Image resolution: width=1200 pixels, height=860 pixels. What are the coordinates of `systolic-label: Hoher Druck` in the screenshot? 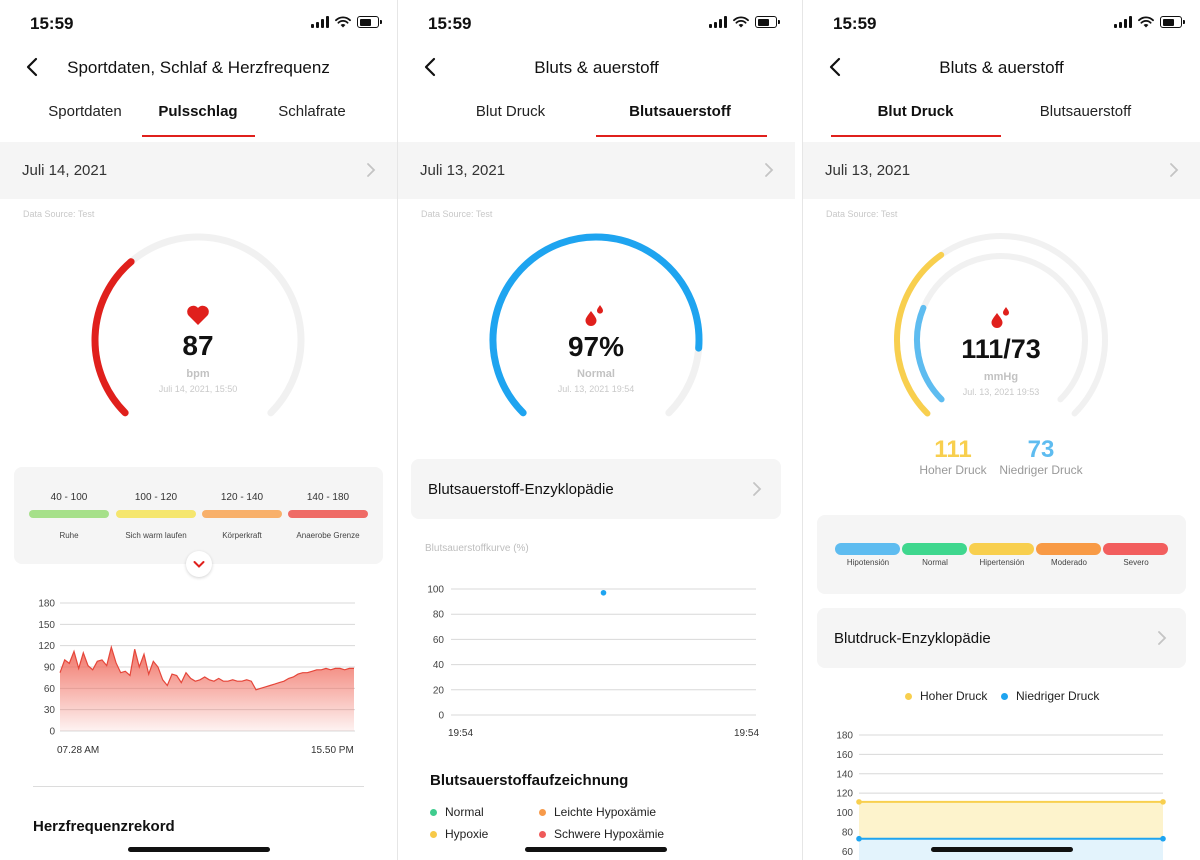 It's located at (953, 470).